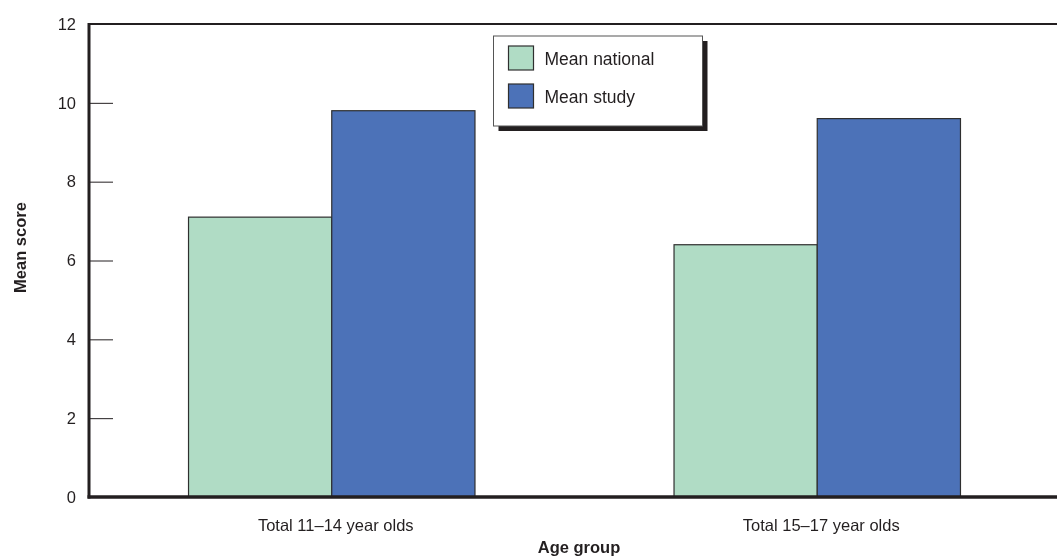 The width and height of the screenshot is (1057, 558). I want to click on y-tick-label: 12, so click(66, 23).